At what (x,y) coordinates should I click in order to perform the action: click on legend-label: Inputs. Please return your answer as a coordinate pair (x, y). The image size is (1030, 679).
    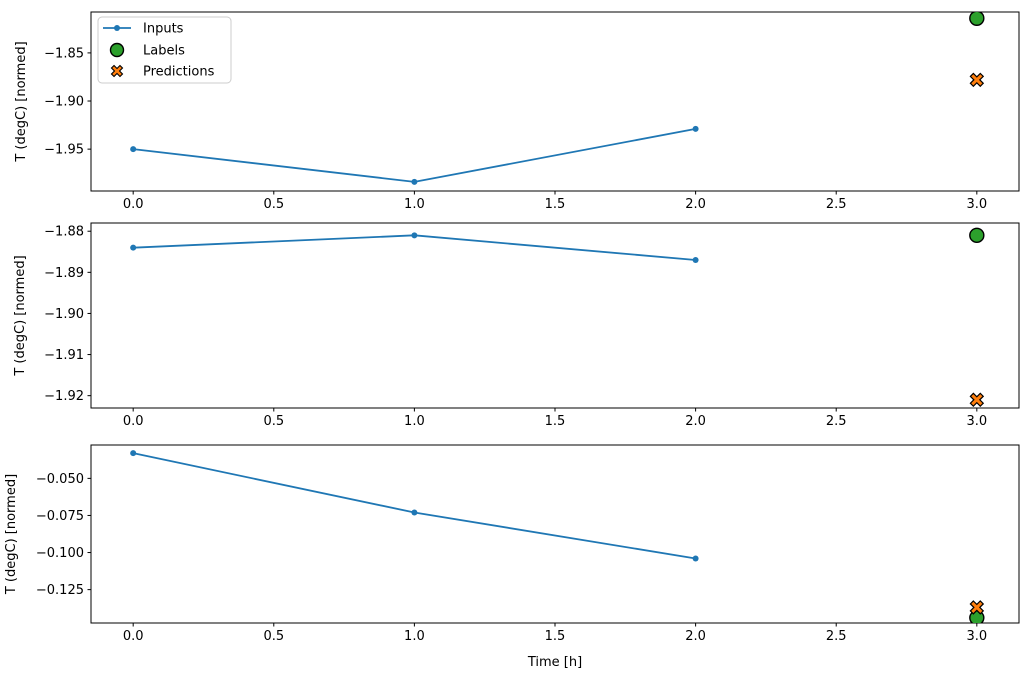
    Looking at the image, I should click on (163, 29).